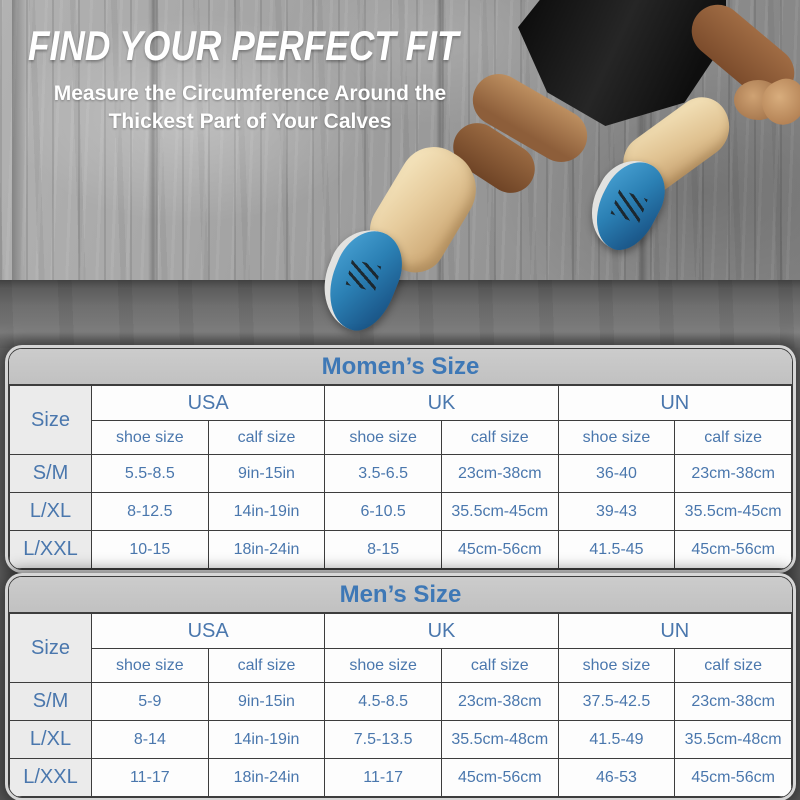 The width and height of the screenshot is (800, 800). Describe the element at coordinates (616, 701) in the screenshot. I see `size-cell: 37.5-42.5` at that location.